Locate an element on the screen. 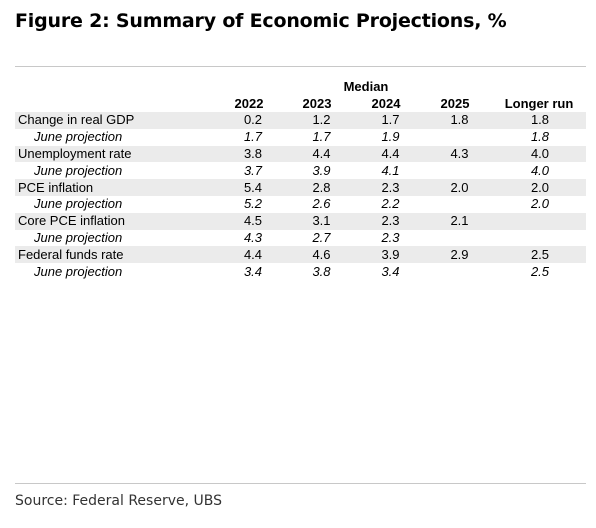  cell-2022: 3.8 is located at coordinates (253, 154).